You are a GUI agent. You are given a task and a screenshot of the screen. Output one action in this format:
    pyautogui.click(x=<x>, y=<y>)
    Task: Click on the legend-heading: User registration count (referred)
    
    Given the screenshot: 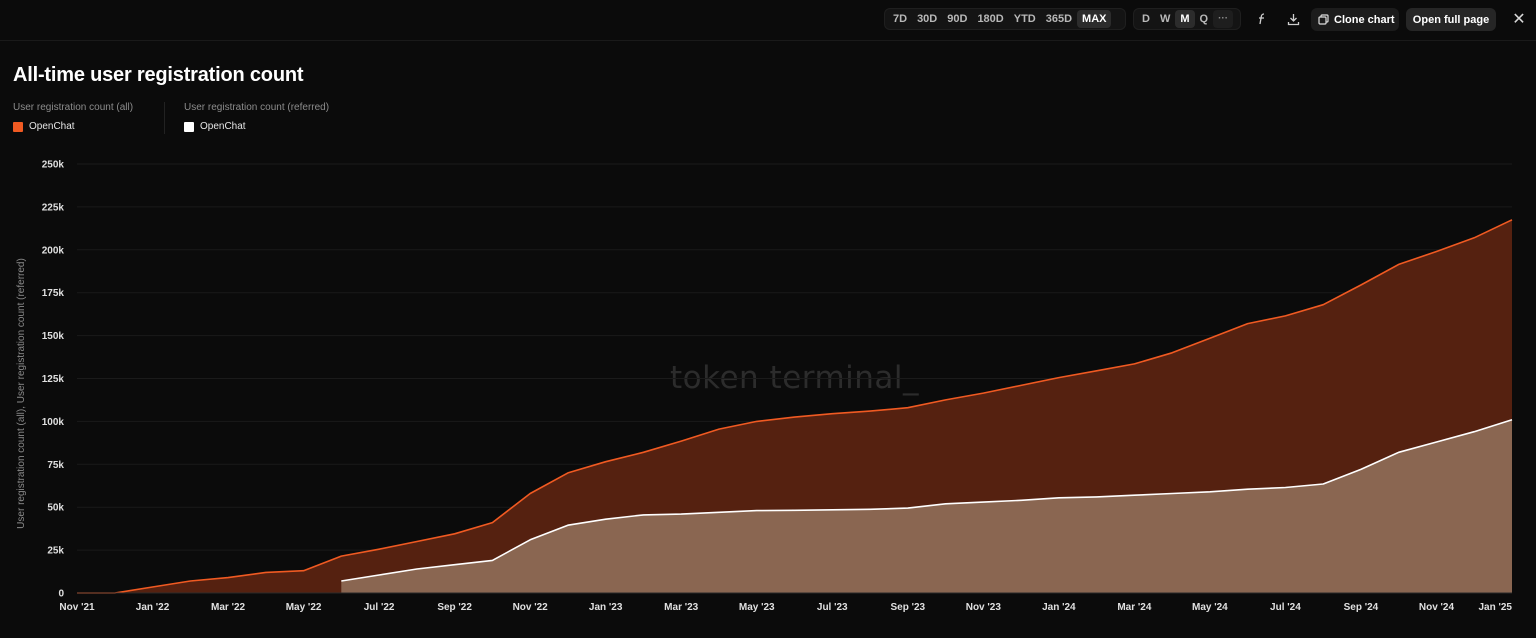 What is the action you would take?
    pyautogui.click(x=257, y=107)
    